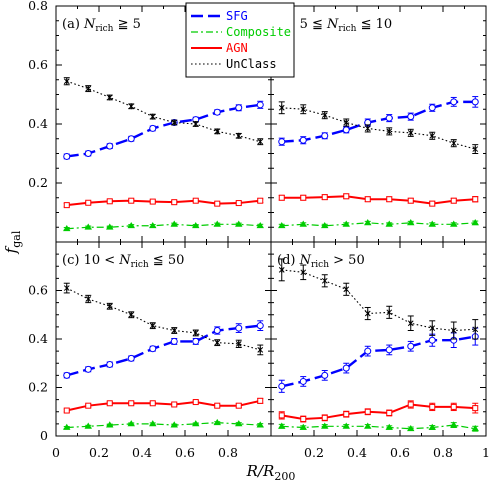 This screenshot has width=491, height=485. Describe the element at coordinates (251, 64) in the screenshot. I see `legend-label-unclass: UnClass` at that location.